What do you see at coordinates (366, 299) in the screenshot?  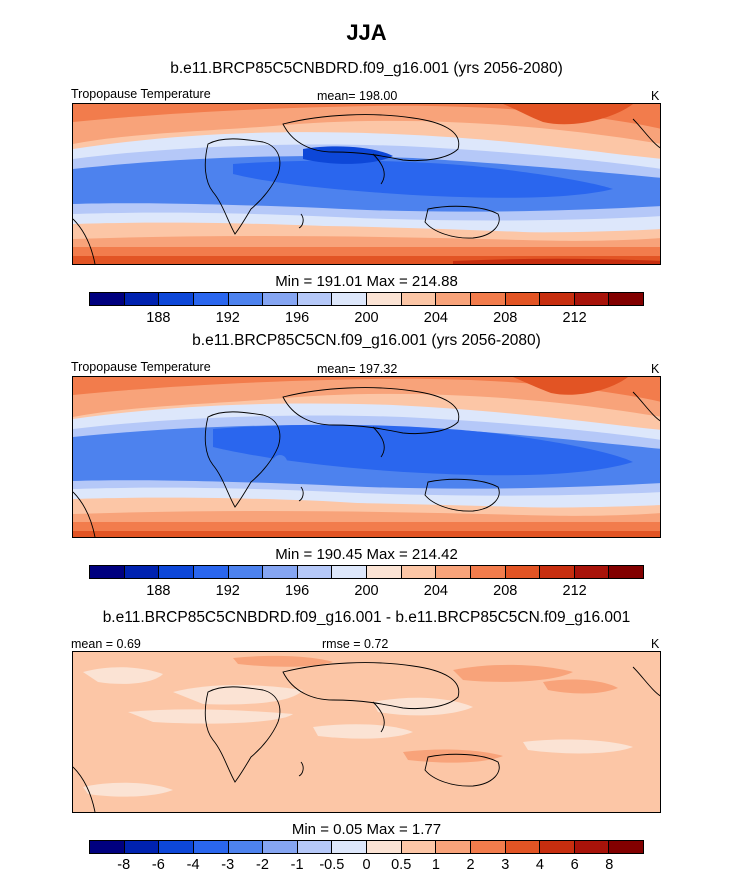 I see `panel-1-colorbar` at bounding box center [366, 299].